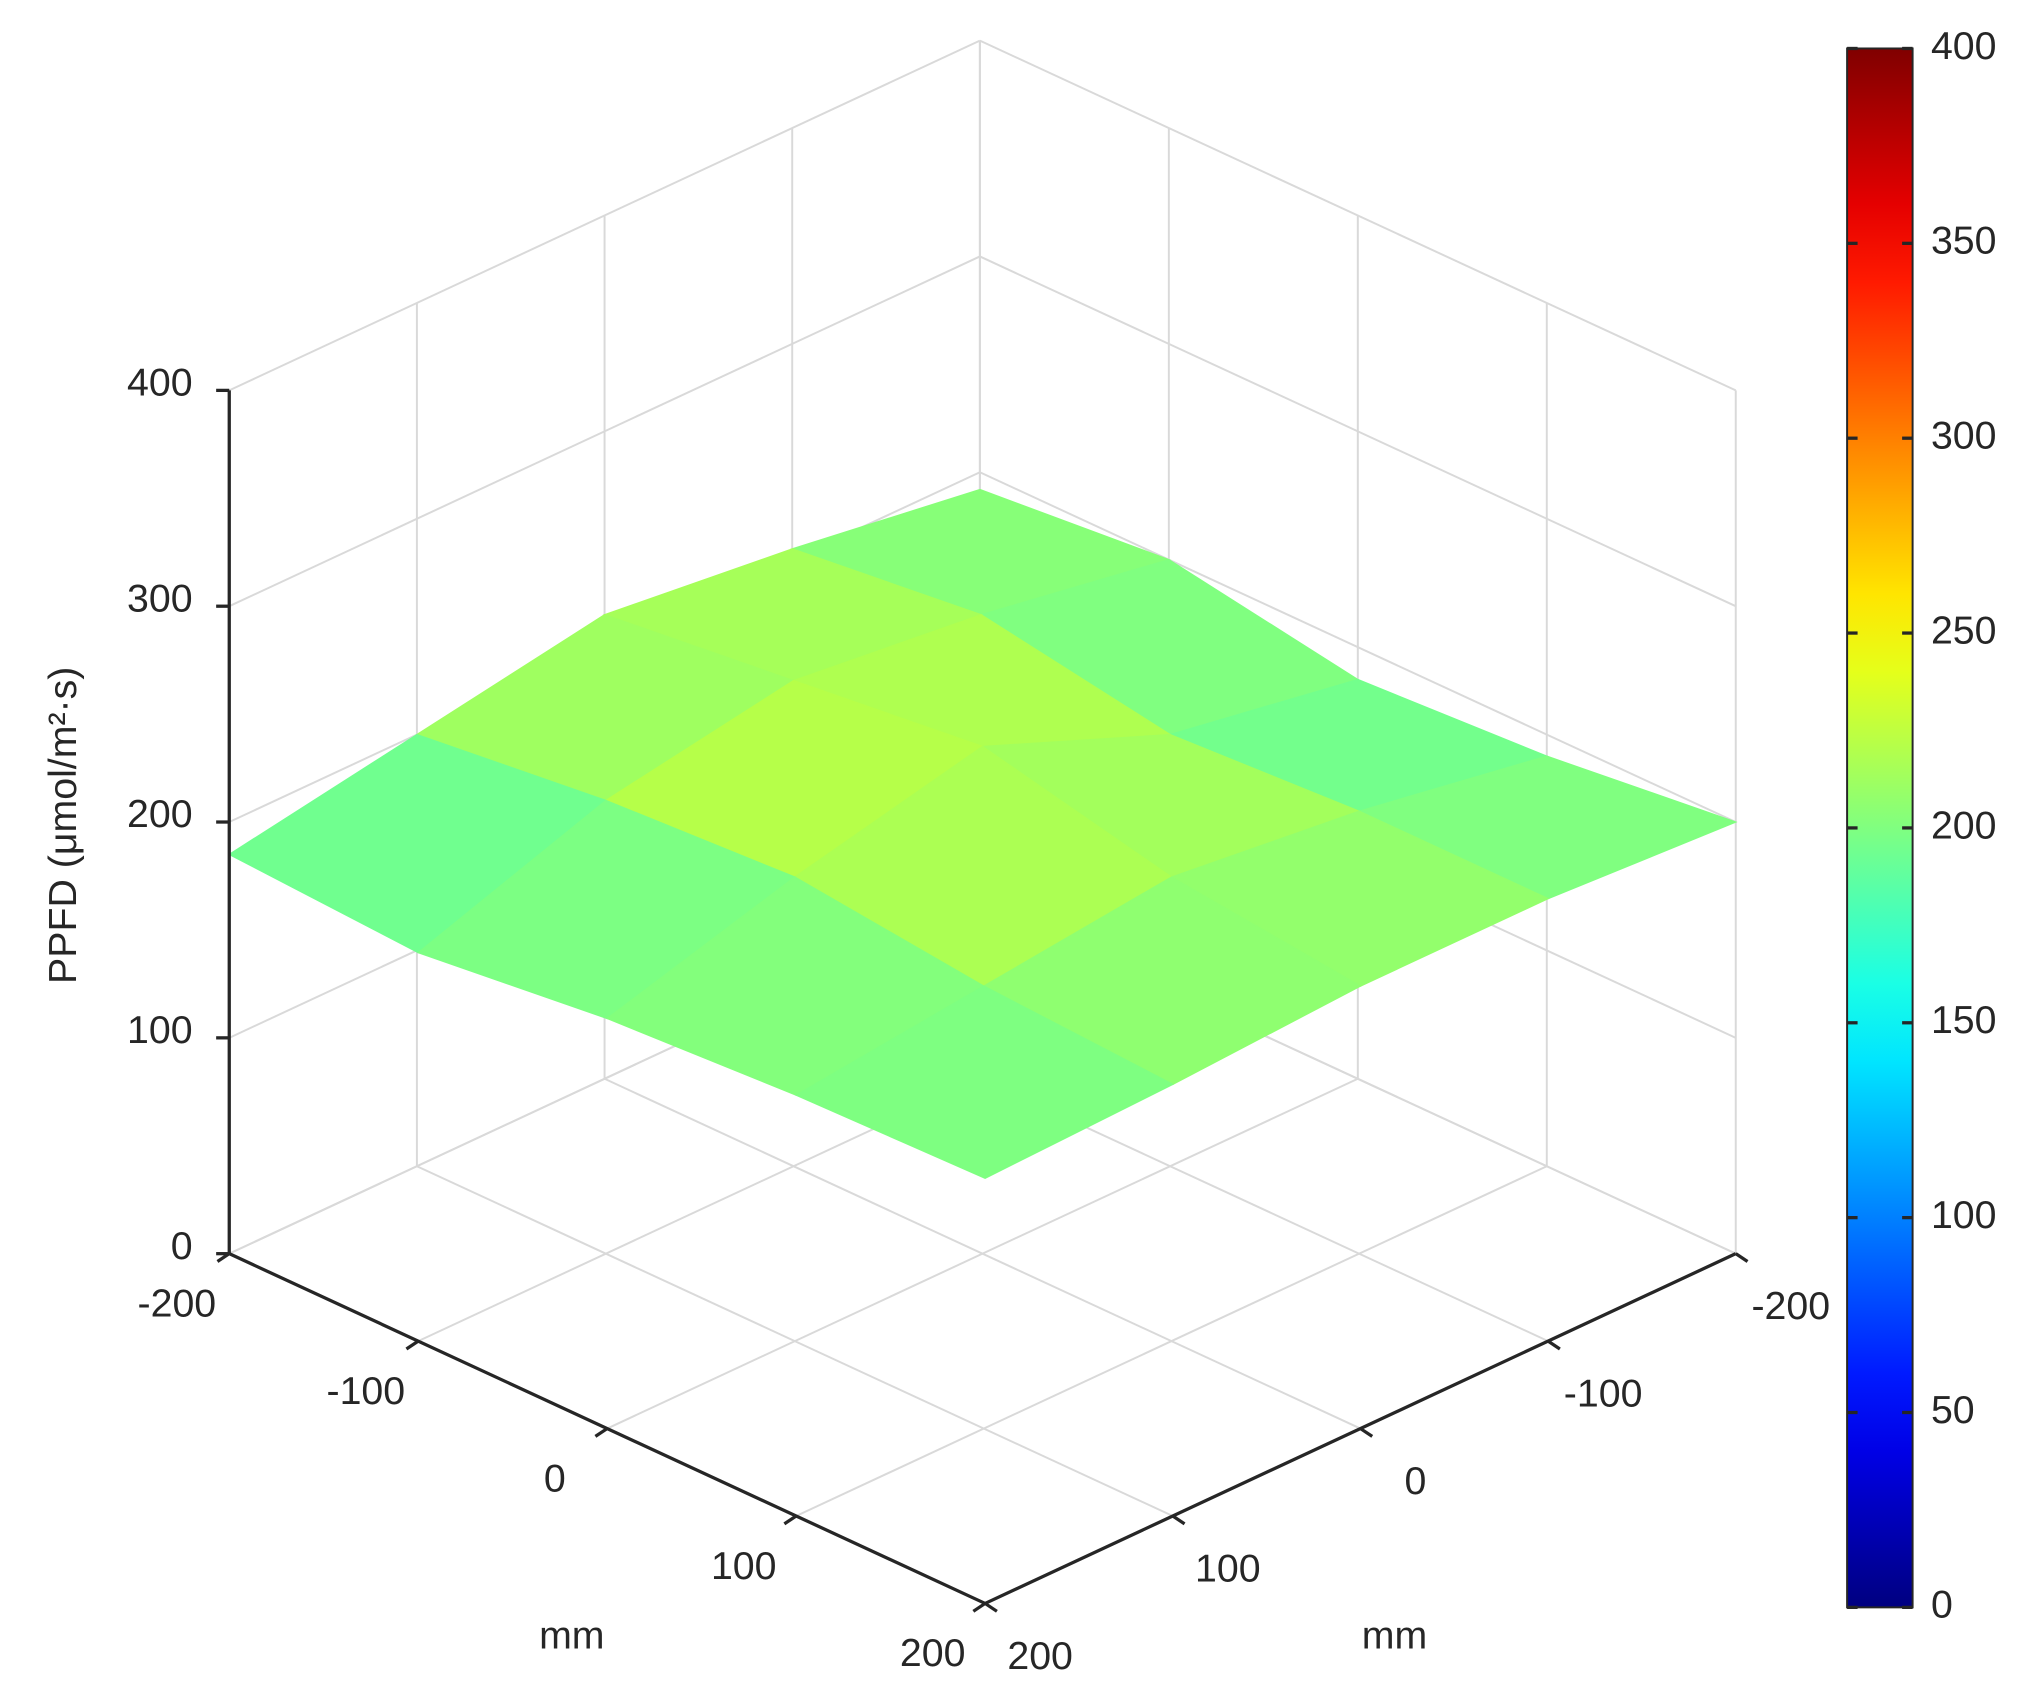  I want to click on x-tick-label: 100, so click(744, 1566).